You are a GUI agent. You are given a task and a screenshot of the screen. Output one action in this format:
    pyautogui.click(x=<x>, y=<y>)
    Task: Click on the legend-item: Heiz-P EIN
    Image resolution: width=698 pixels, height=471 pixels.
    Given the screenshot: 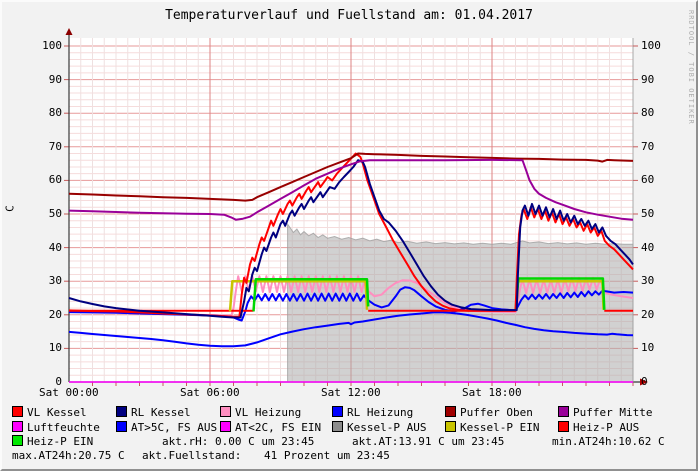 What is the action you would take?
    pyautogui.click(x=53, y=441)
    